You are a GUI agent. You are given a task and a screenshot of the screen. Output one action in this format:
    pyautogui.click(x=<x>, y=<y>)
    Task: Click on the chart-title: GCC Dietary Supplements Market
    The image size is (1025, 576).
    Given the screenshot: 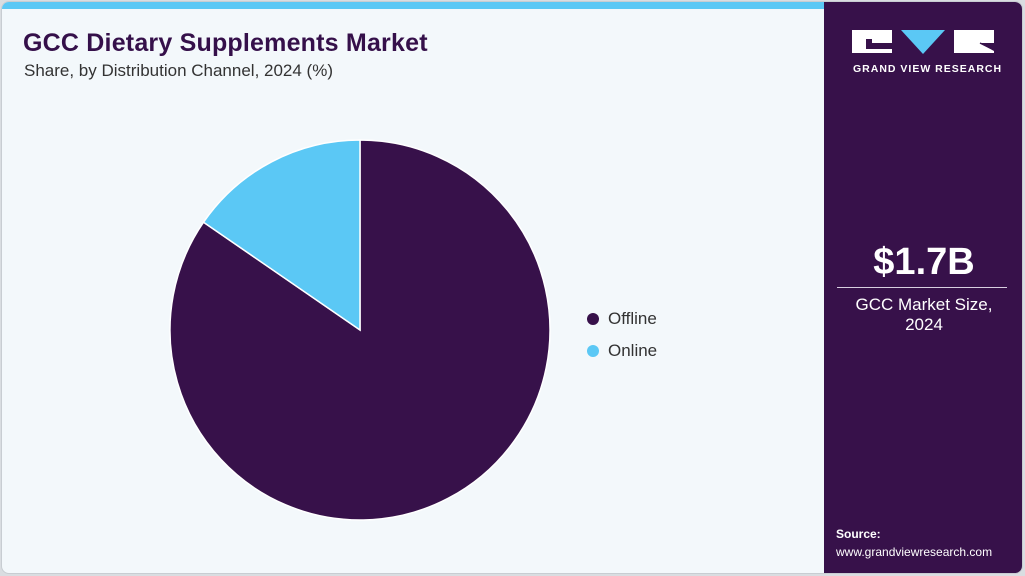 What is the action you would take?
    pyautogui.click(x=225, y=43)
    